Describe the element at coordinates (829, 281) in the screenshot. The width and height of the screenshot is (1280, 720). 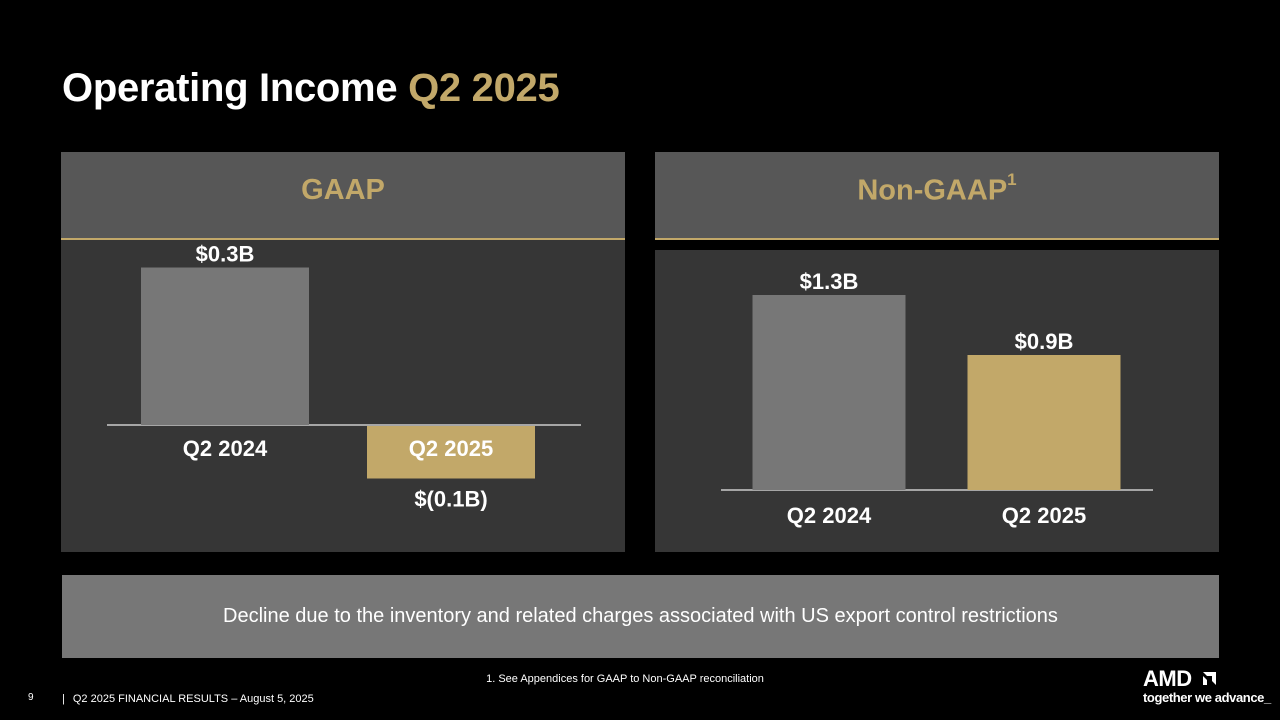
I see `non-gaap-value-label-0: $1.3B` at that location.